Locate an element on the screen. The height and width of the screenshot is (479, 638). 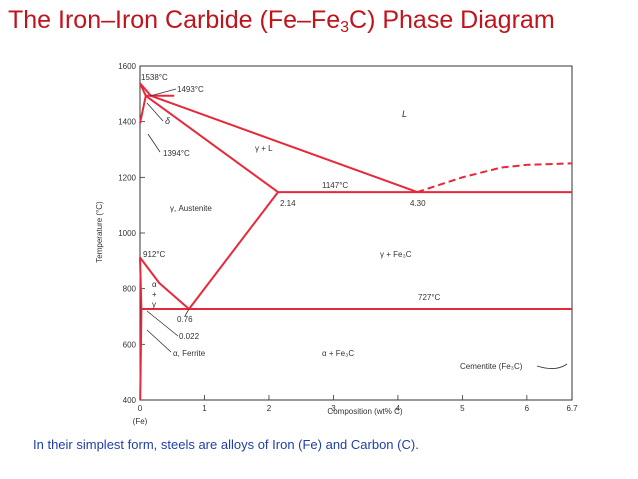
title-prefix: The Iron–Iron Carbide (Fe–Fe is located at coordinates (174, 20).